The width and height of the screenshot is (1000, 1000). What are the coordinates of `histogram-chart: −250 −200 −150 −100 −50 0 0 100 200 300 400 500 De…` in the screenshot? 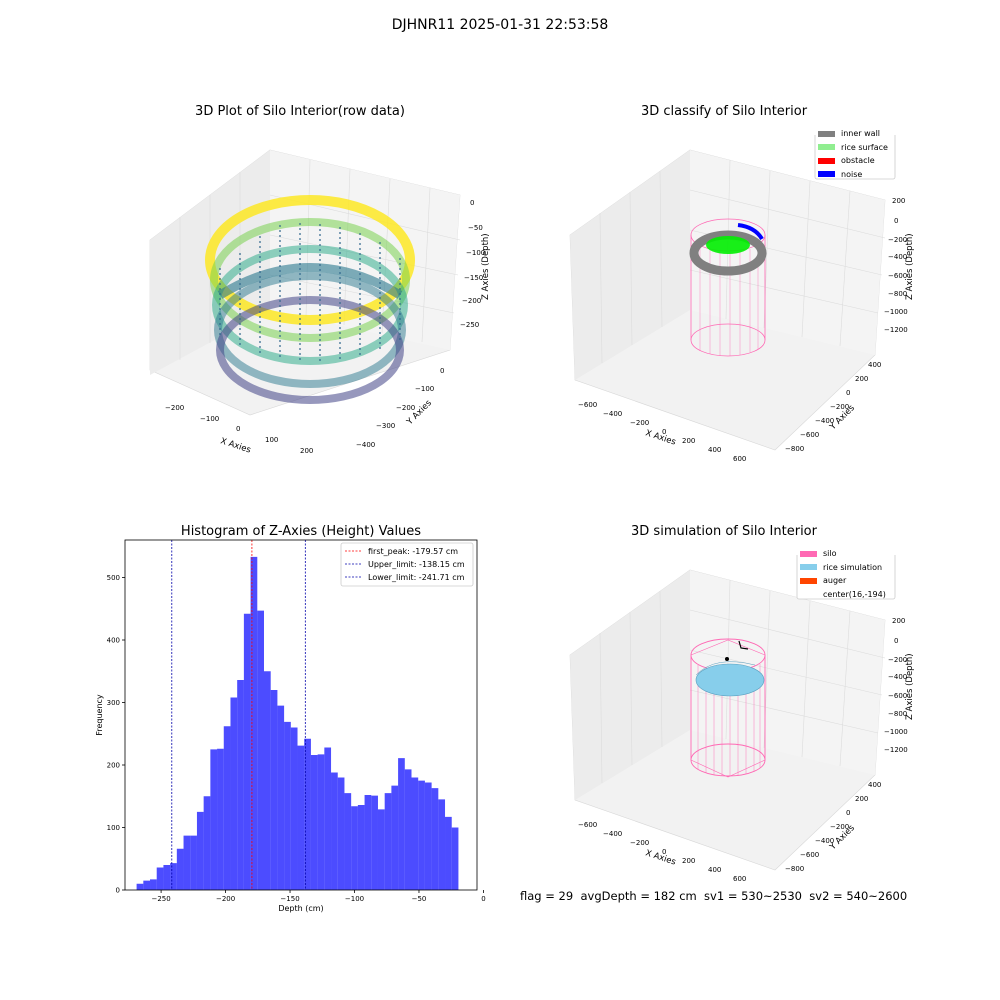 It's located at (290, 726).